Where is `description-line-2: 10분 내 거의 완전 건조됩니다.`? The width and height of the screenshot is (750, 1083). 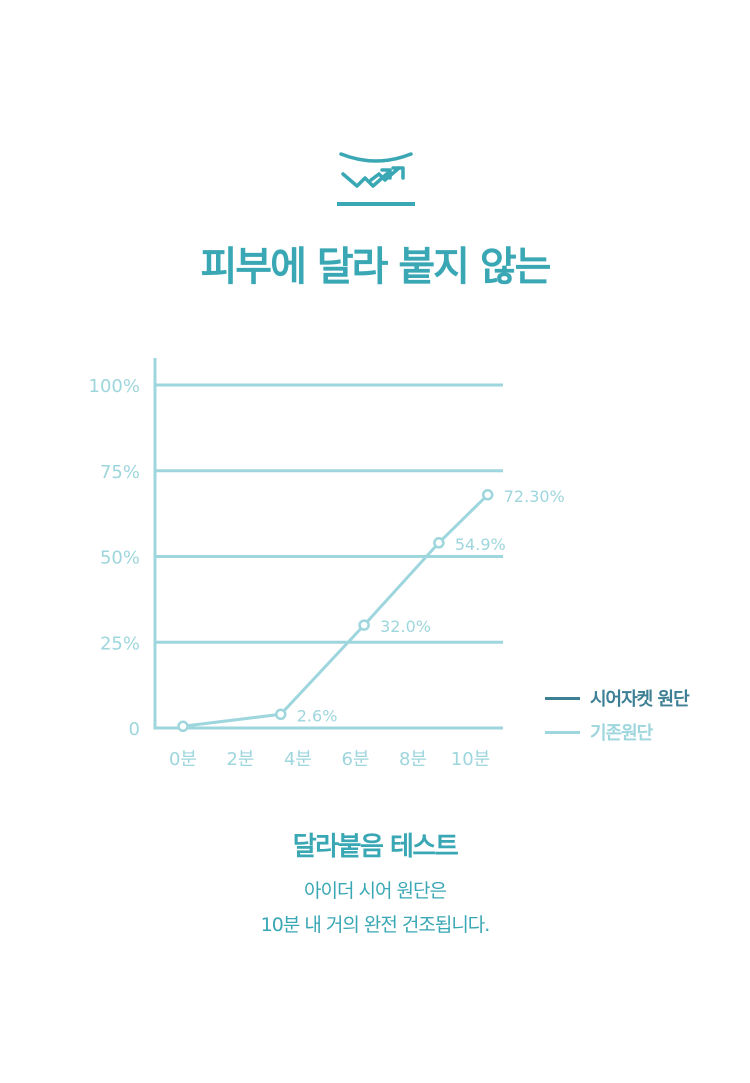 description-line-2: 10분 내 거의 완전 건조됩니다. is located at coordinates (375, 925).